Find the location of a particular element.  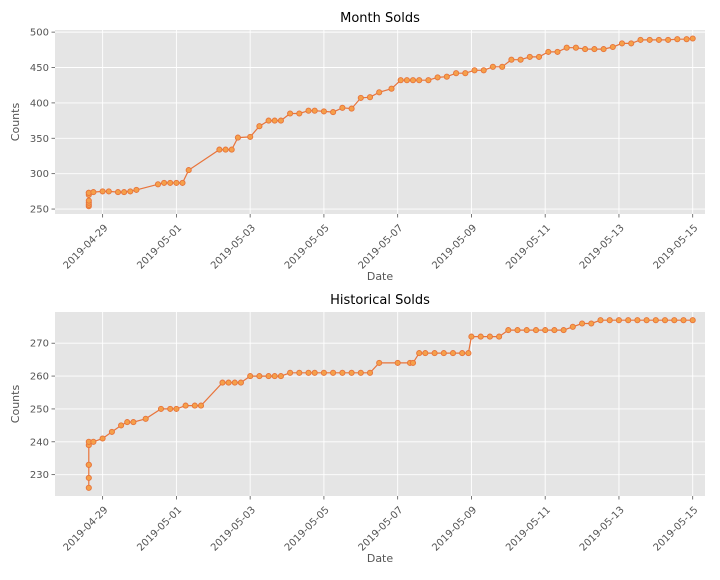

historical-solds-x-axis-label: Date is located at coordinates (380, 558).